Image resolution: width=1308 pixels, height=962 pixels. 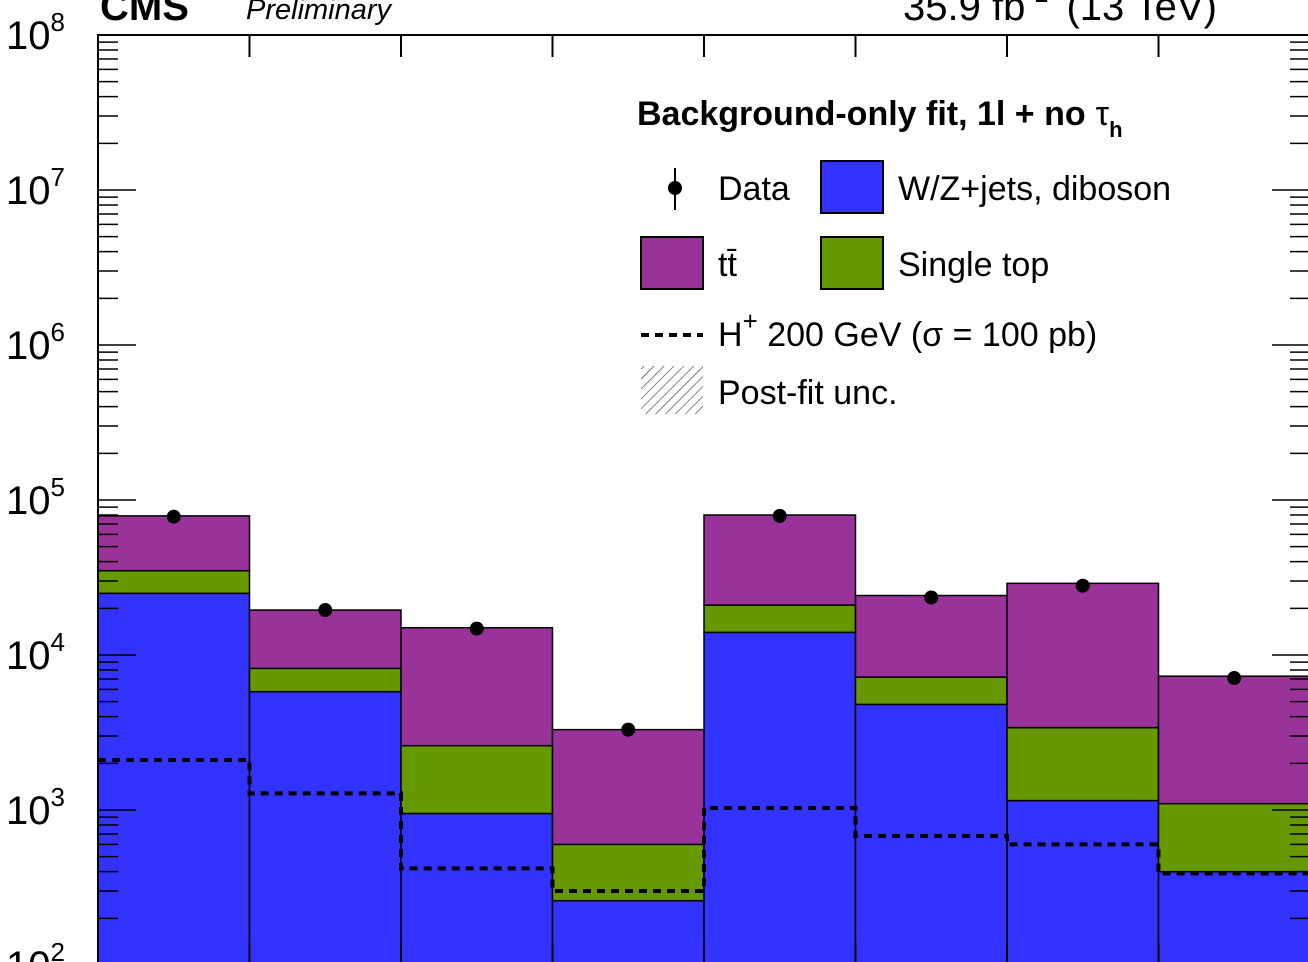 I want to click on legend-label-ttbar: tt̄, so click(x=727, y=265).